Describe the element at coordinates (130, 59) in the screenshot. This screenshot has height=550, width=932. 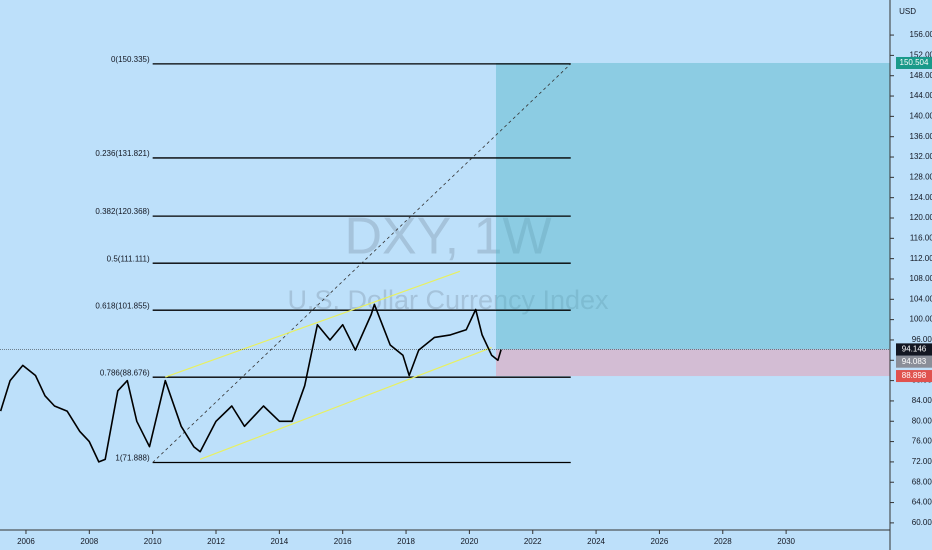
I see `fib-label: 0(150.335)` at that location.